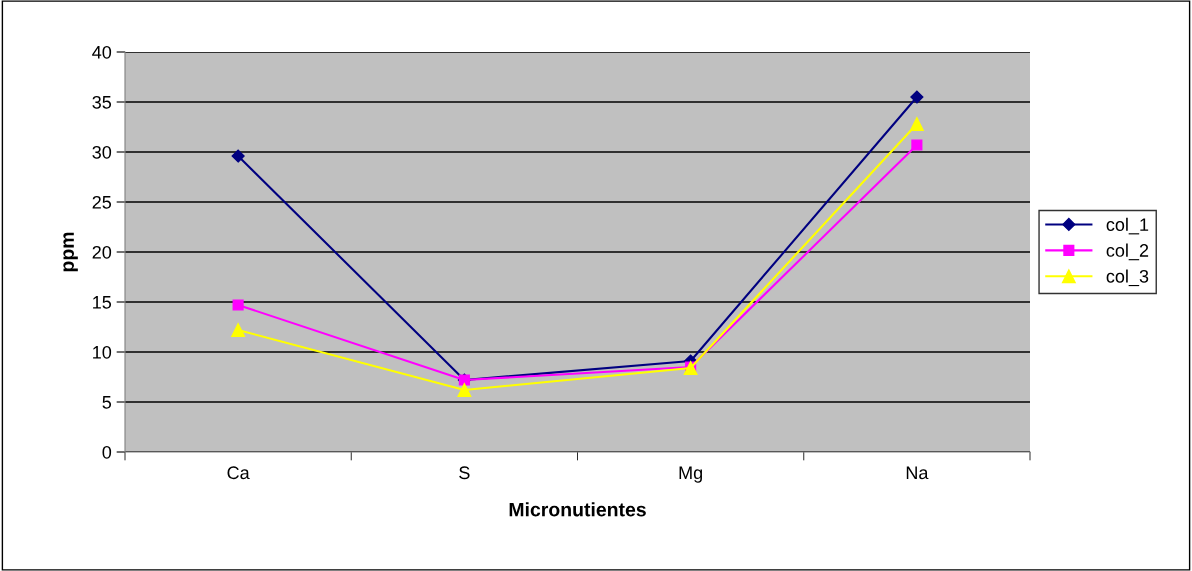 This screenshot has height=571, width=1192. What do you see at coordinates (102, 352) in the screenshot?
I see `y-tick-label: 10` at bounding box center [102, 352].